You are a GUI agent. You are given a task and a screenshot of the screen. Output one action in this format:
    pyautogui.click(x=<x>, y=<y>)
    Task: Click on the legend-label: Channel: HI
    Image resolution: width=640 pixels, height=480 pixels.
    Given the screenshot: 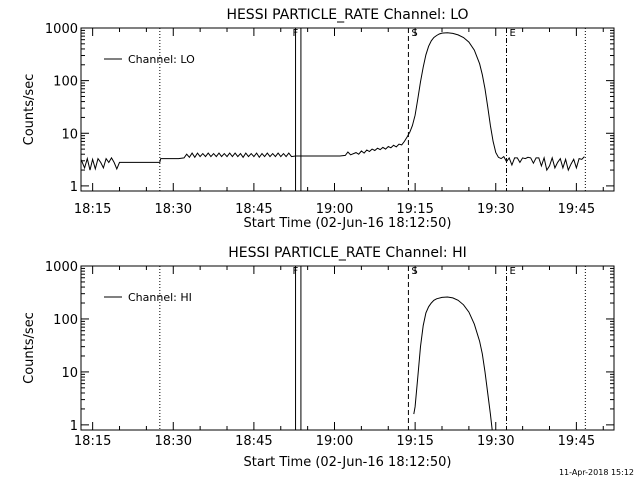 What is the action you would take?
    pyautogui.click(x=160, y=297)
    